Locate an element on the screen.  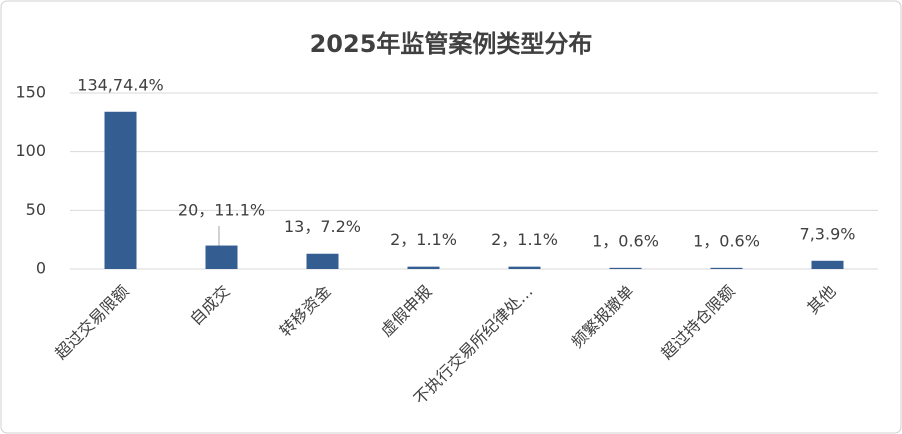
y-tick-label: 0 is located at coordinates (41, 268).